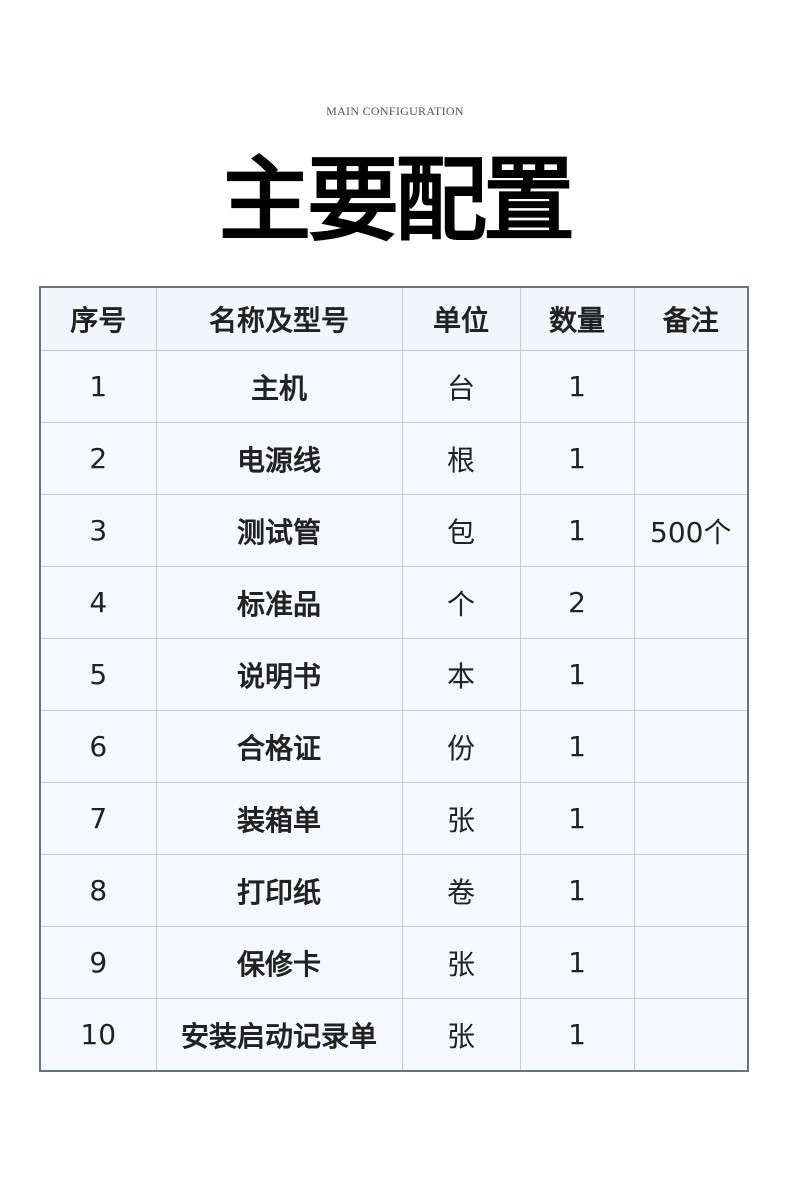 The height and width of the screenshot is (1180, 790). Describe the element at coordinates (279, 458) in the screenshot. I see `table-cell: 电源线` at that location.